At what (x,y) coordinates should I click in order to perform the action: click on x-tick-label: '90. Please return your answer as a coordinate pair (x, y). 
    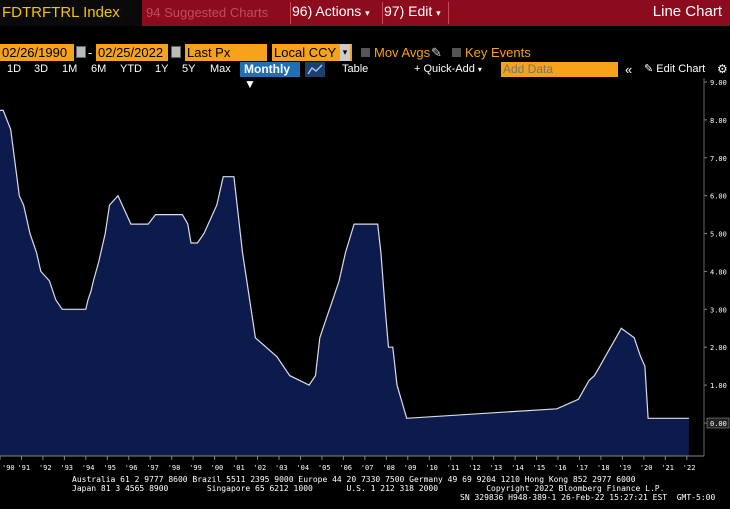
    Looking at the image, I should click on (8, 468).